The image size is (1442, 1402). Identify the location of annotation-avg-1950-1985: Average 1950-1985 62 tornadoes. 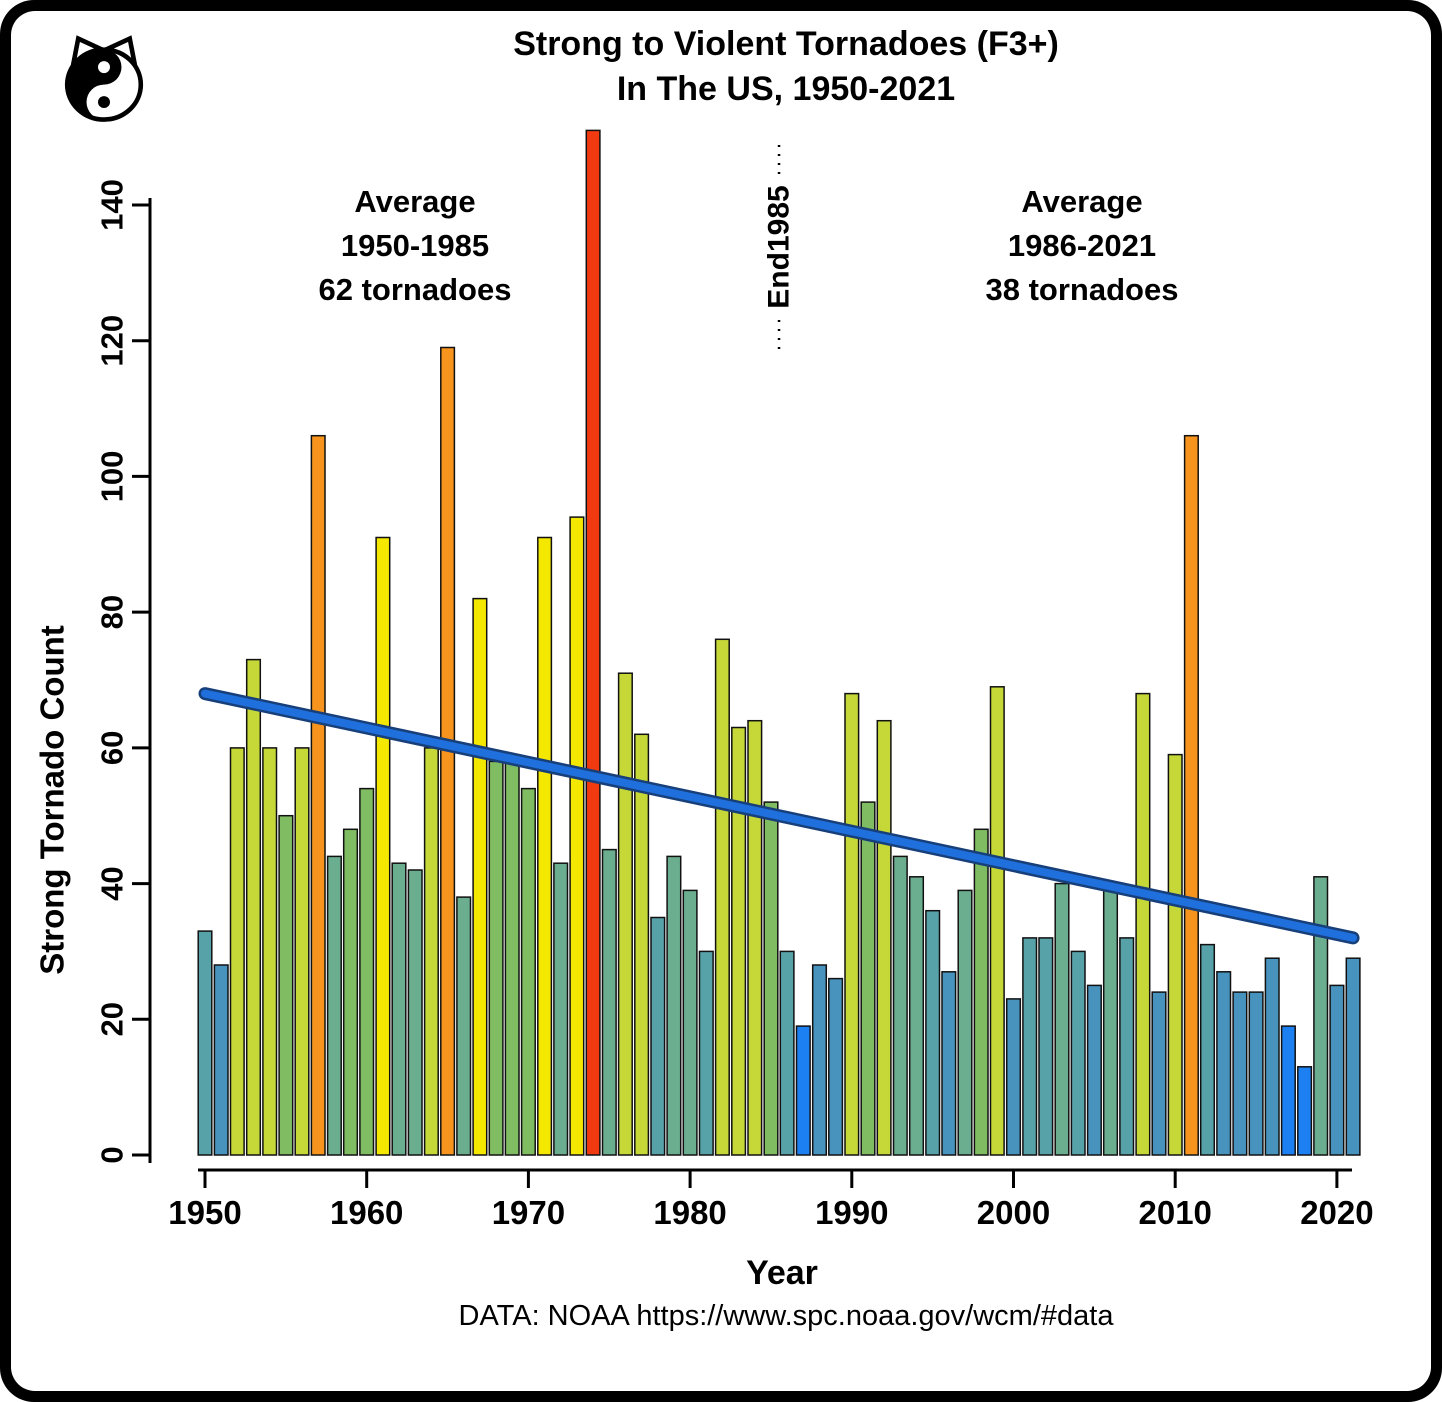
(415, 246).